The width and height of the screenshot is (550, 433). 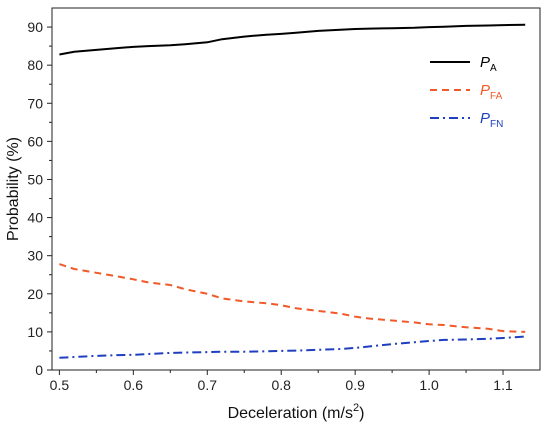 What do you see at coordinates (35, 256) in the screenshot?
I see `y-tick-label: 30` at bounding box center [35, 256].